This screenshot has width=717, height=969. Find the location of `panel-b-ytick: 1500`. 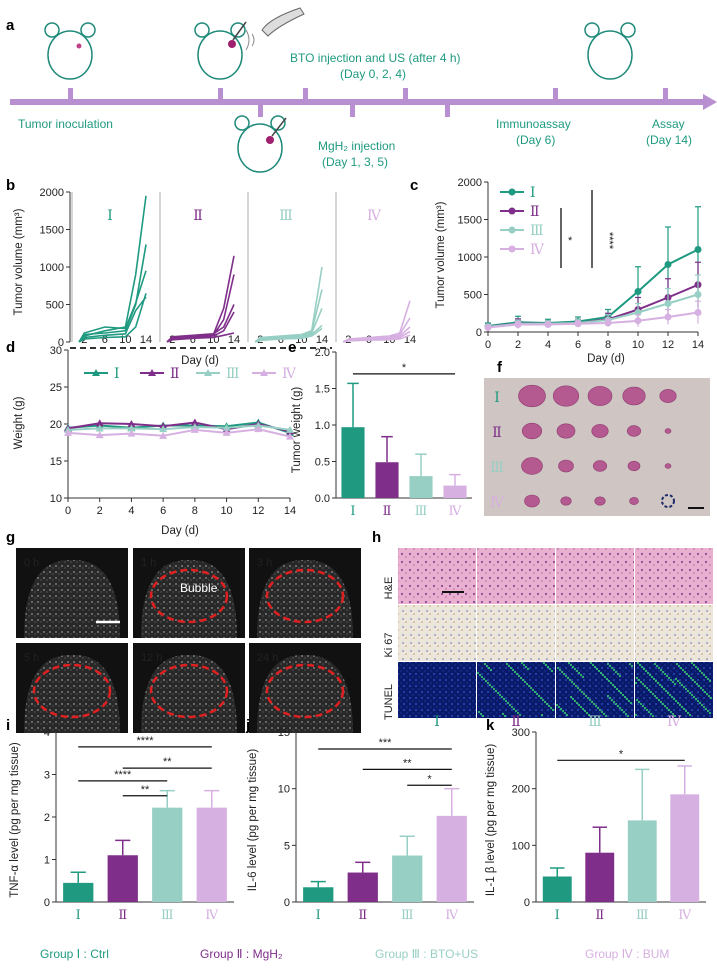

panel-b-ytick: 1500 is located at coordinates (52, 231).